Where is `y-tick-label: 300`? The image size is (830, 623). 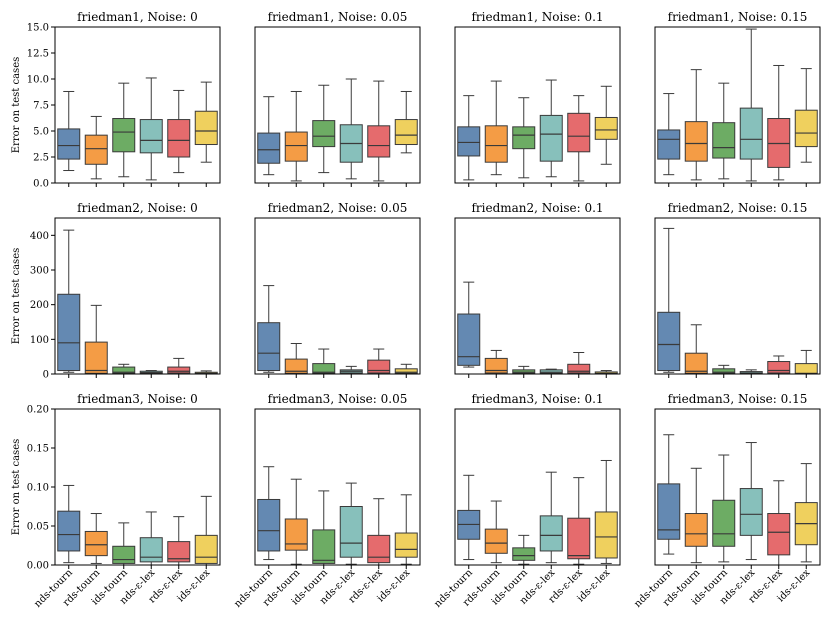 y-tick-label: 300 is located at coordinates (39, 271).